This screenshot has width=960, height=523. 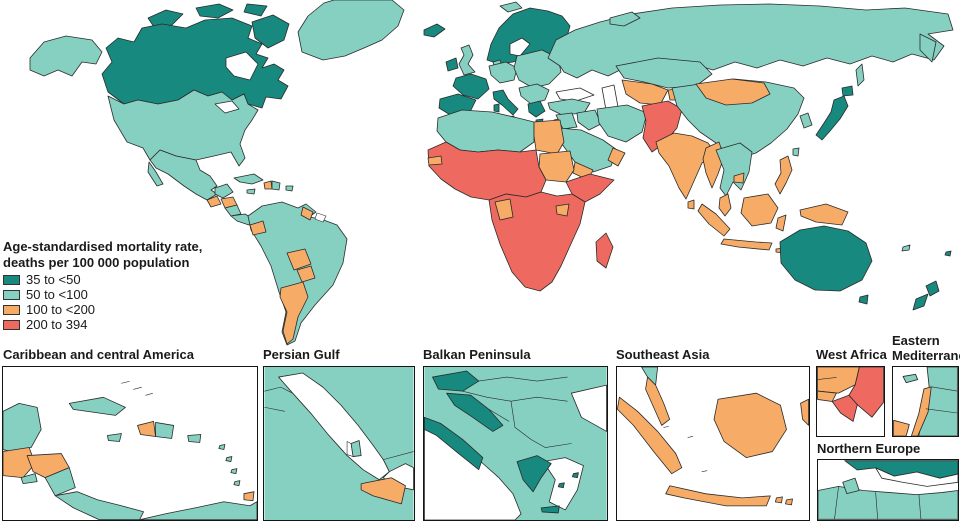 What do you see at coordinates (130, 443) in the screenshot?
I see `inset-map-caribbean` at bounding box center [130, 443].